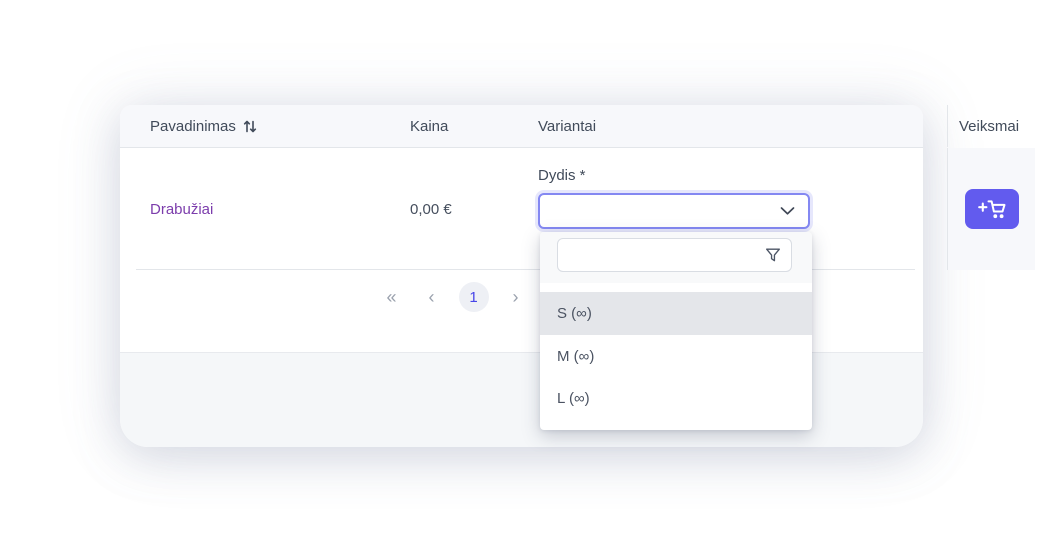  Describe the element at coordinates (773, 255) in the screenshot. I see `funnel-icon` at that location.